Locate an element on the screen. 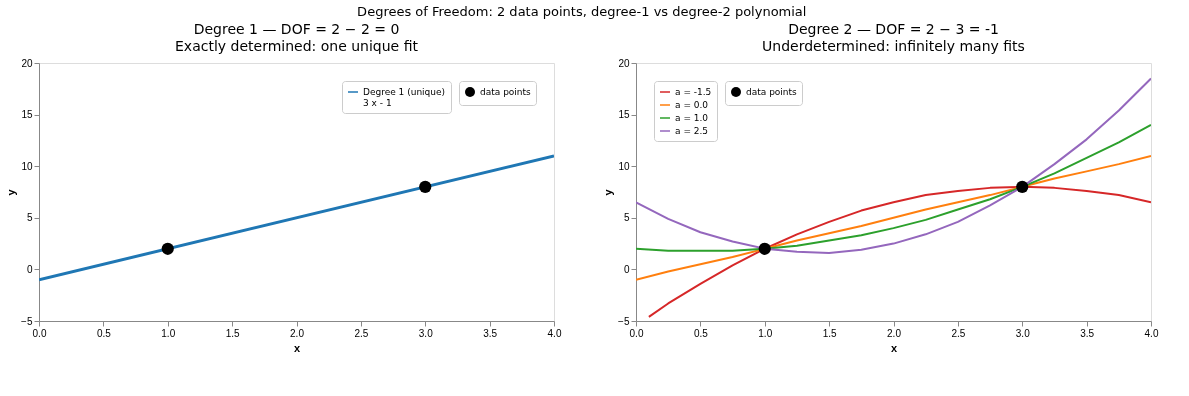 This screenshot has height=396, width=1189. chart-subtitle: Underdetermined: infinitely many fits is located at coordinates (893, 46).